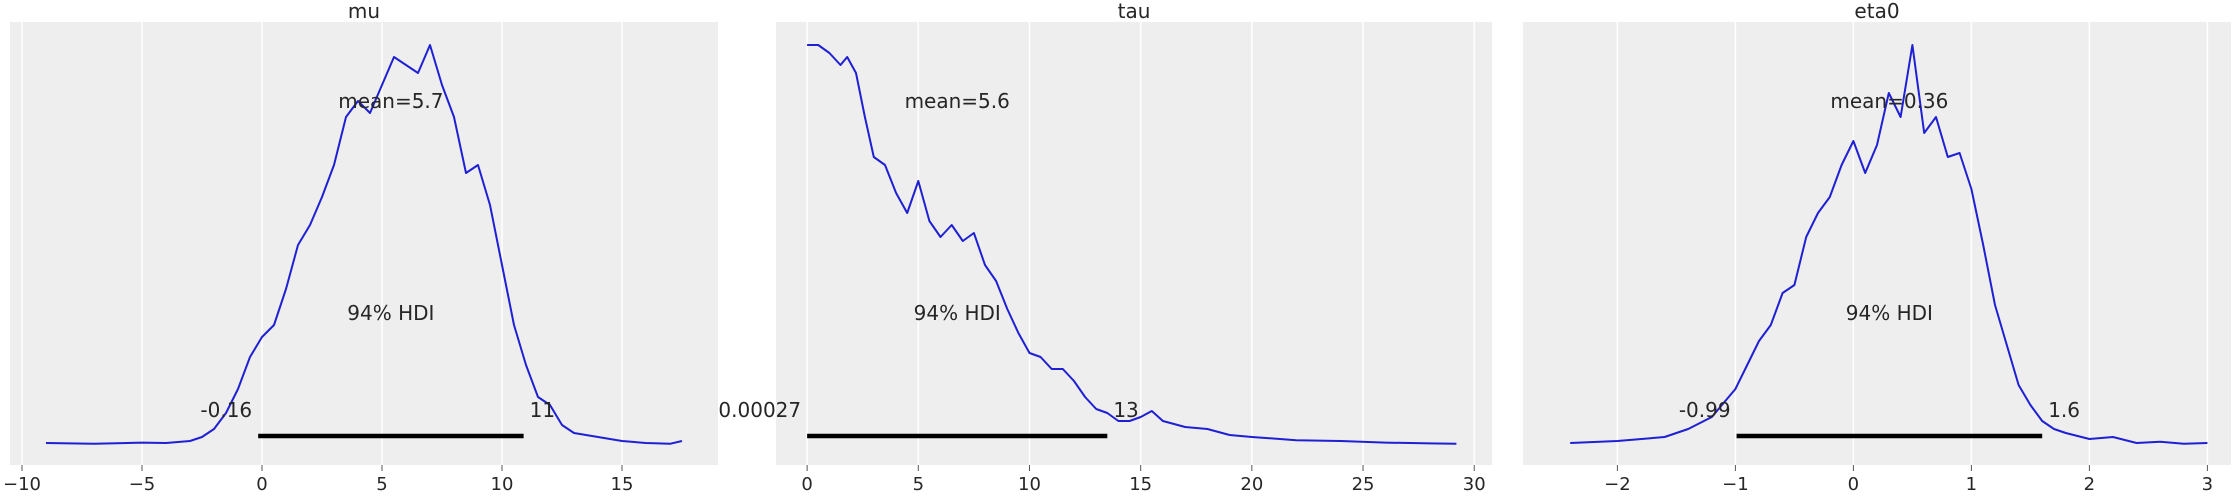 This screenshot has height=496, width=2235. Describe the element at coordinates (226, 410) in the screenshot. I see `hdi-lower-label: -0.16` at that location.